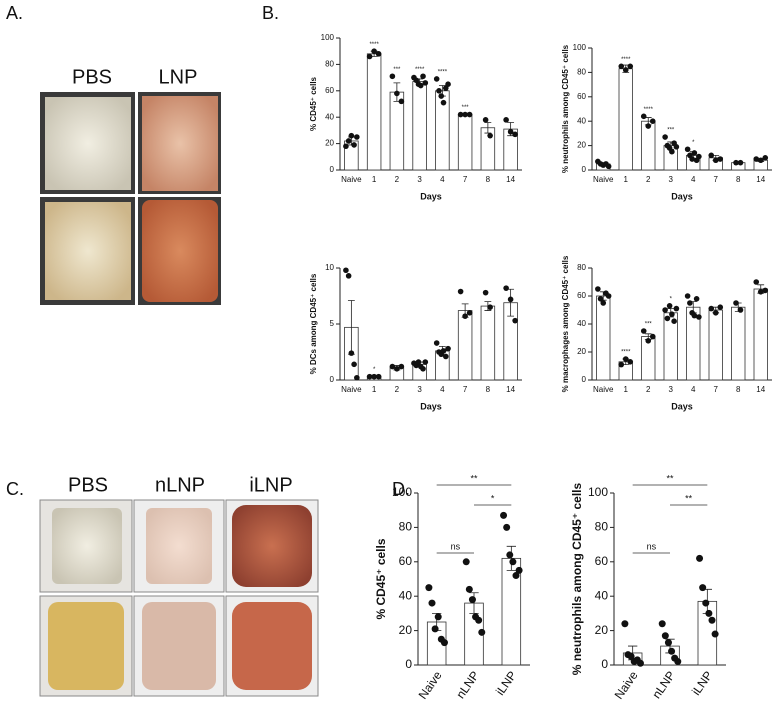 This screenshot has width=780, height=710. I want to click on photo-label: nLNP, so click(180, 485).